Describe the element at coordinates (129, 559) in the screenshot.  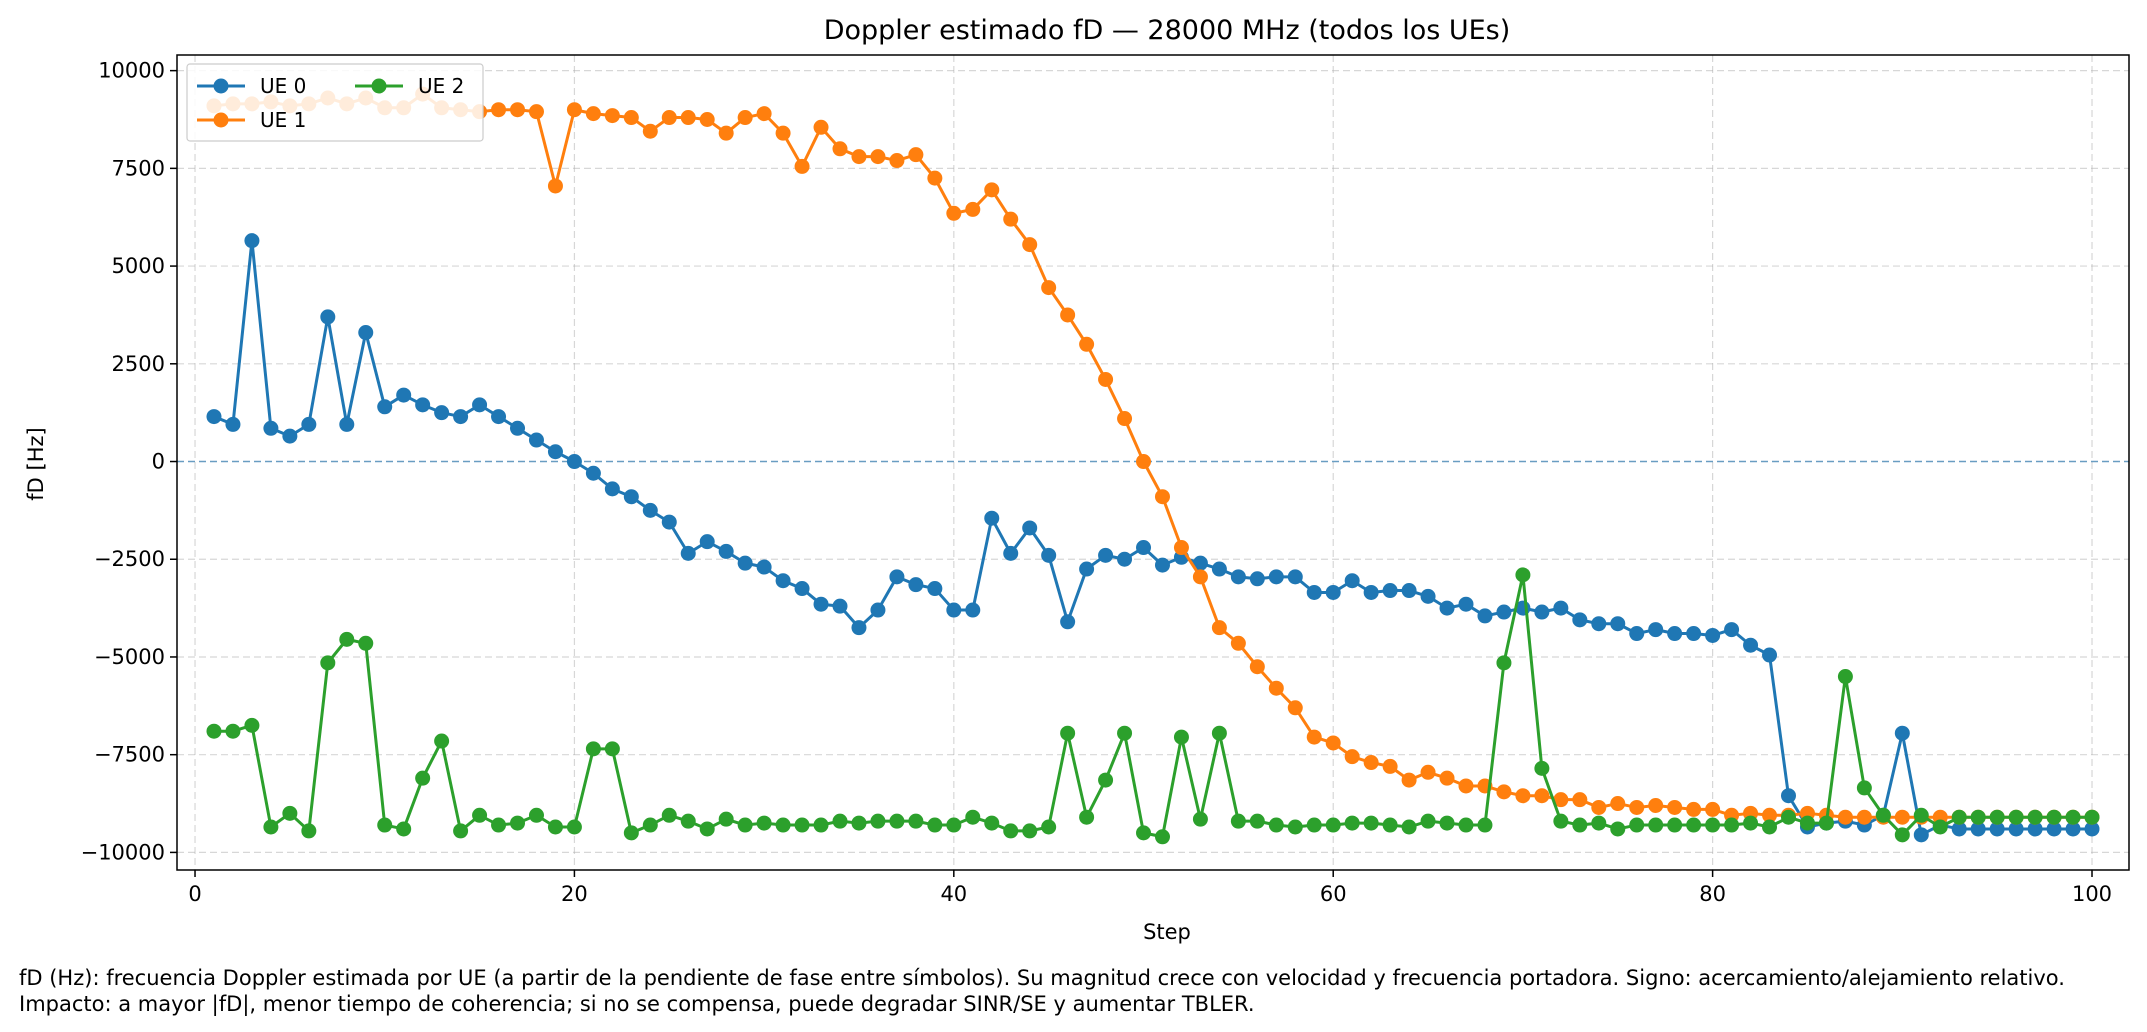
I see `y-tick-label: −2500` at that location.